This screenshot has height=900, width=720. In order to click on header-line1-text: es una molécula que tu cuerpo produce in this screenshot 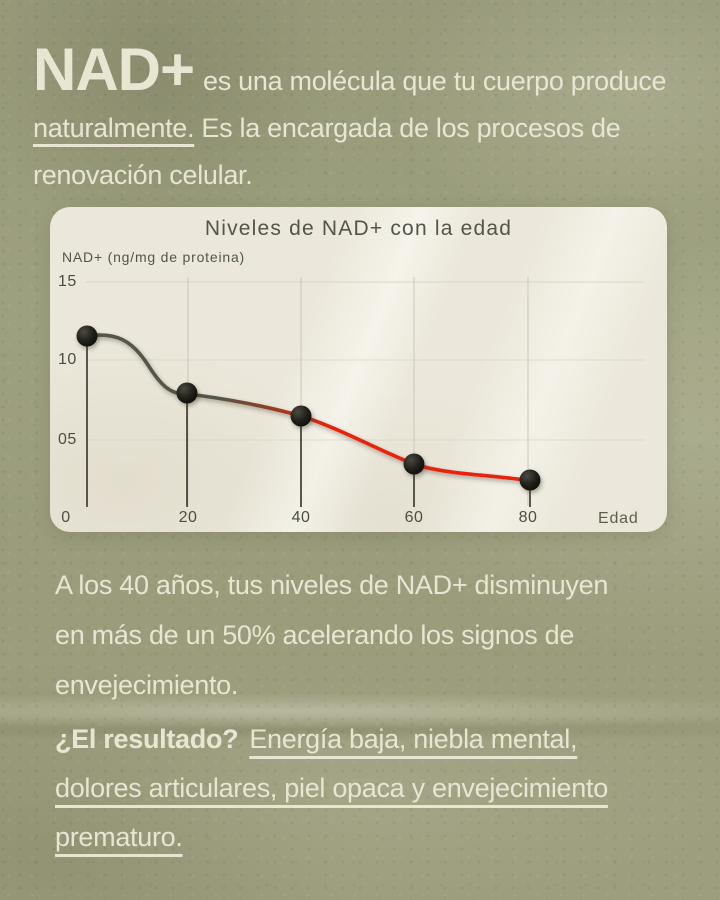, I will do `click(435, 81)`.